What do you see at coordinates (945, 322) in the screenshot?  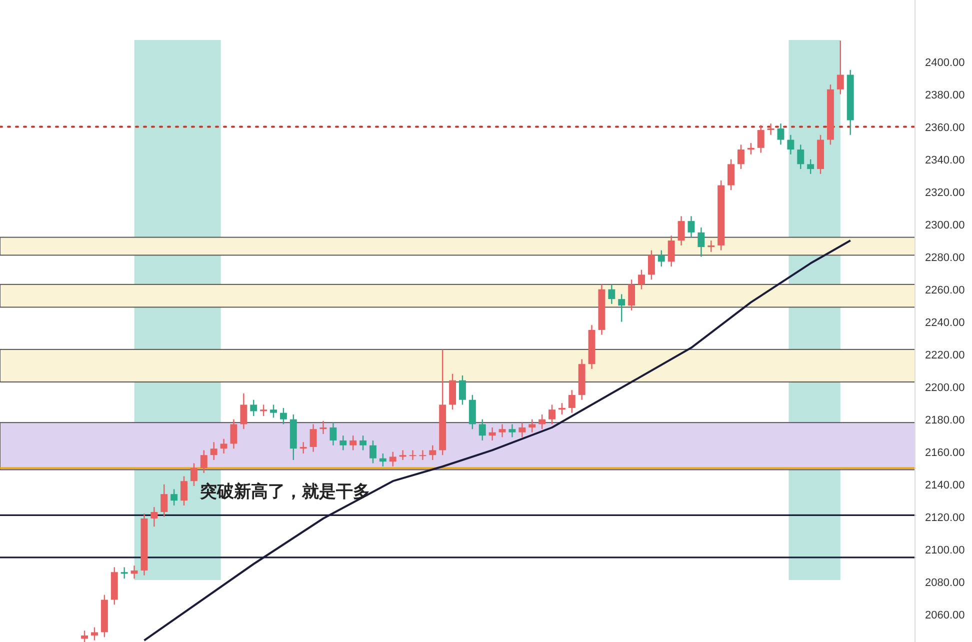 I see `y-tick-label: 2240.00` at bounding box center [945, 322].